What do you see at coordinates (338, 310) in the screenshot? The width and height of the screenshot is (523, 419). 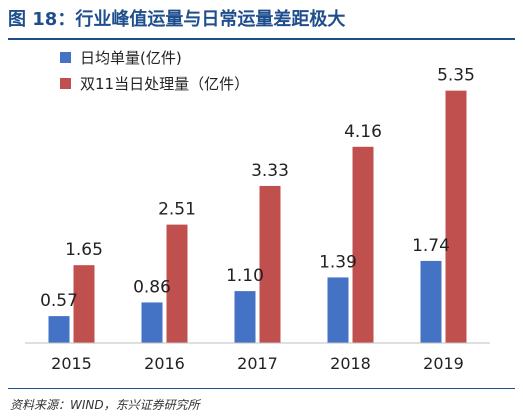 I see `bar-daily-2018` at bounding box center [338, 310].